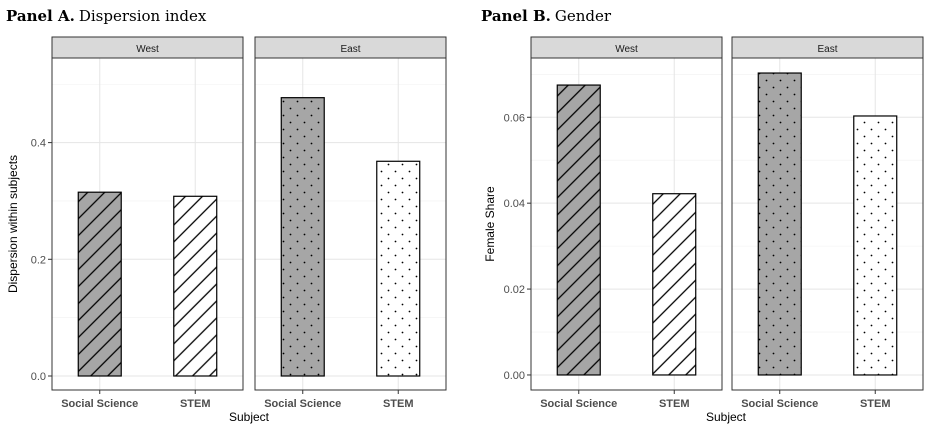 The height and width of the screenshot is (432, 928). What do you see at coordinates (514, 118) in the screenshot?
I see `y-tick-label: 0.06` at bounding box center [514, 118].